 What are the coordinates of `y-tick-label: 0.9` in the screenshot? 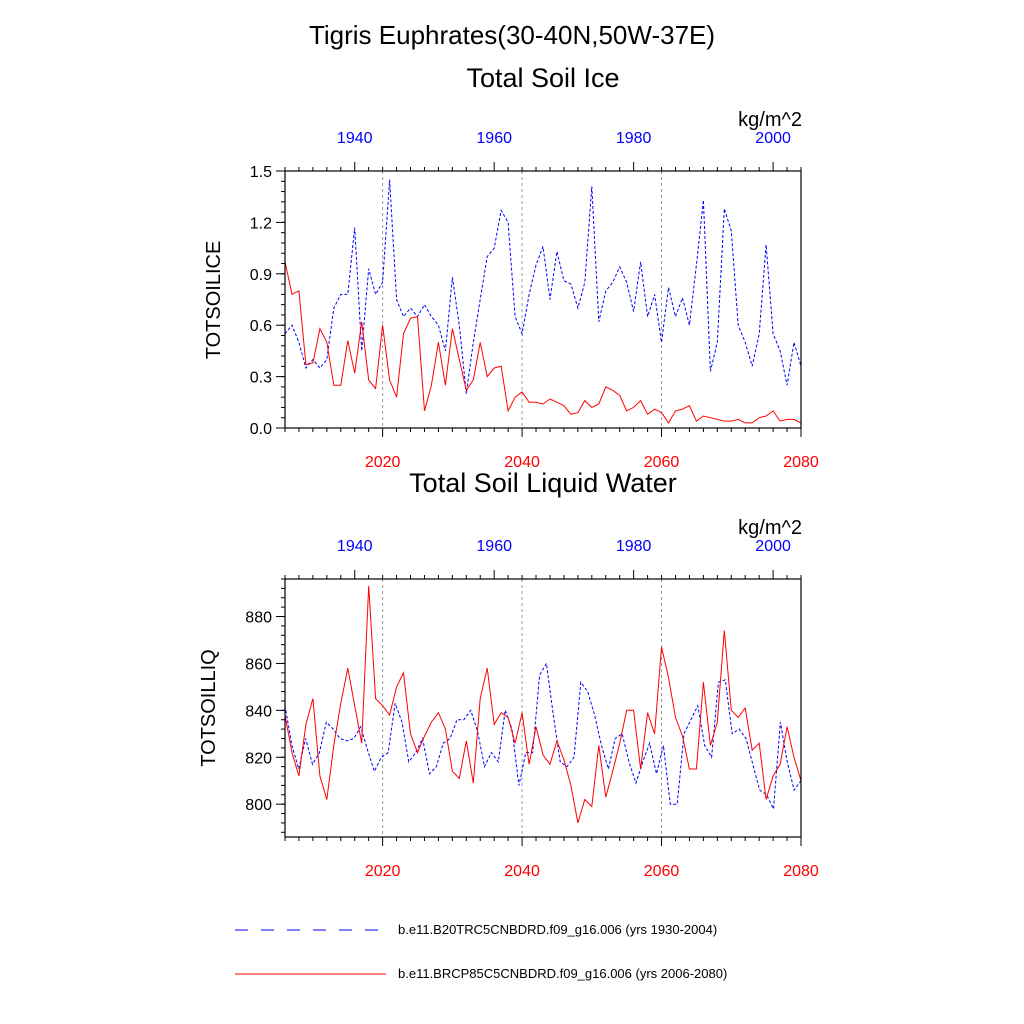 It's located at (261, 275).